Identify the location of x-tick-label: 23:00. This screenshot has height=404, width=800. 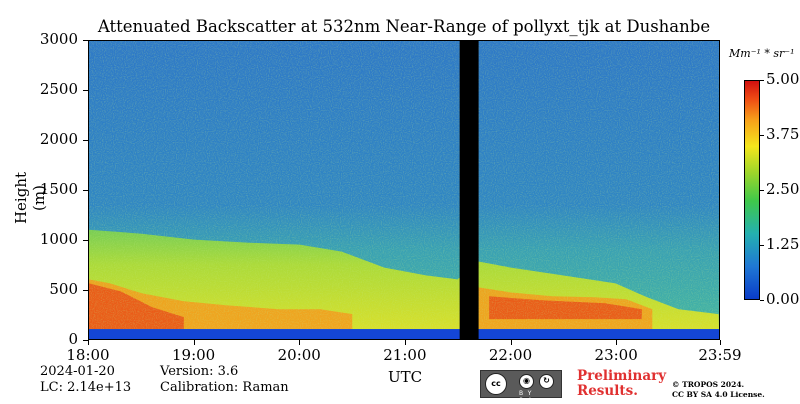
(616, 355).